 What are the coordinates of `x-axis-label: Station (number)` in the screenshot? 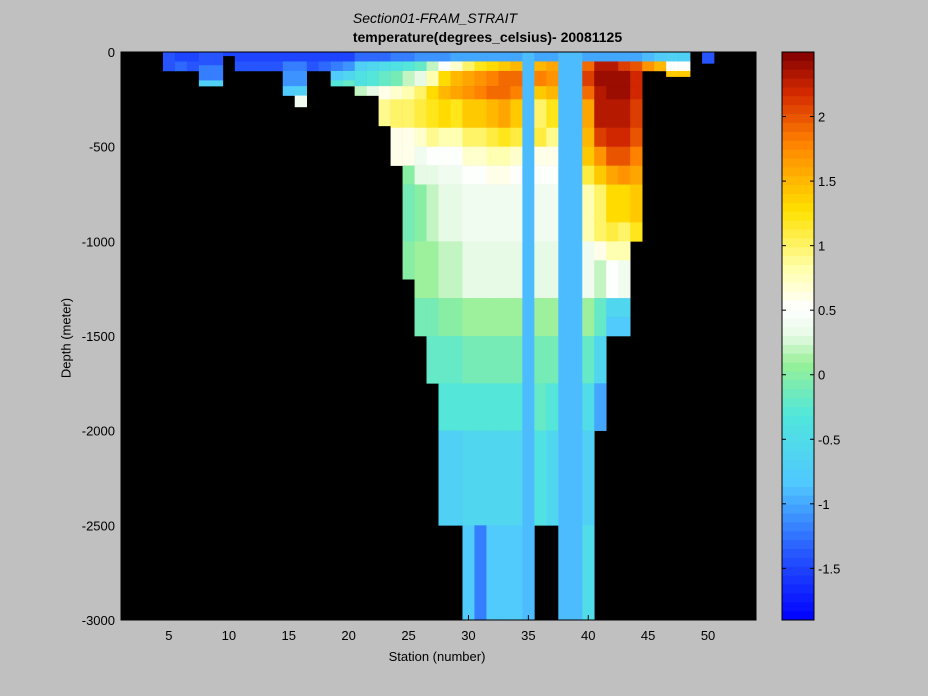 It's located at (437, 656).